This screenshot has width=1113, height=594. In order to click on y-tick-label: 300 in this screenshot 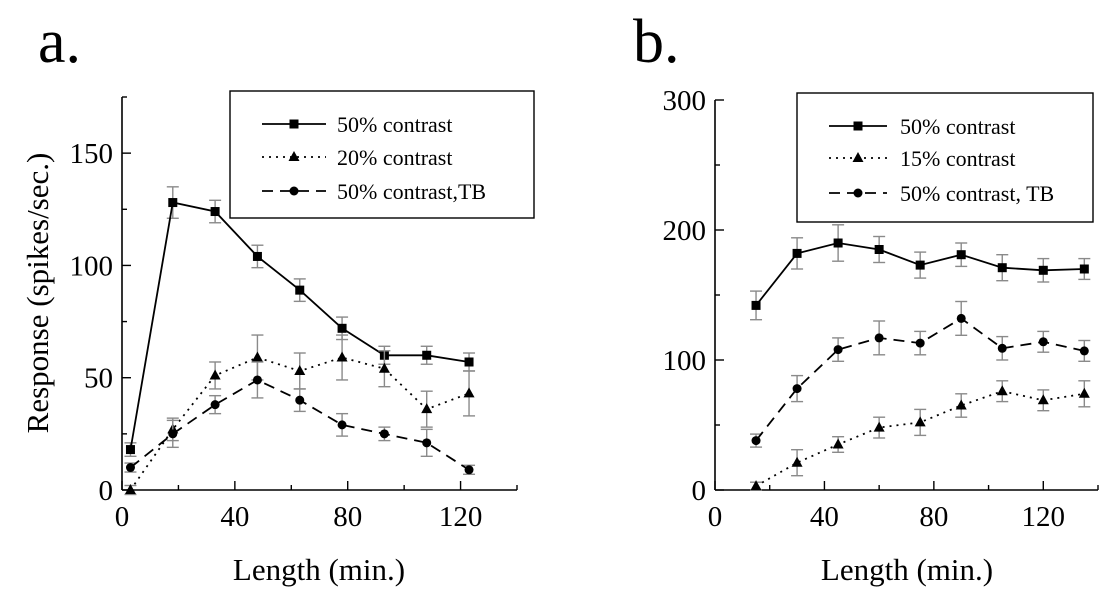, I will do `click(685, 101)`.